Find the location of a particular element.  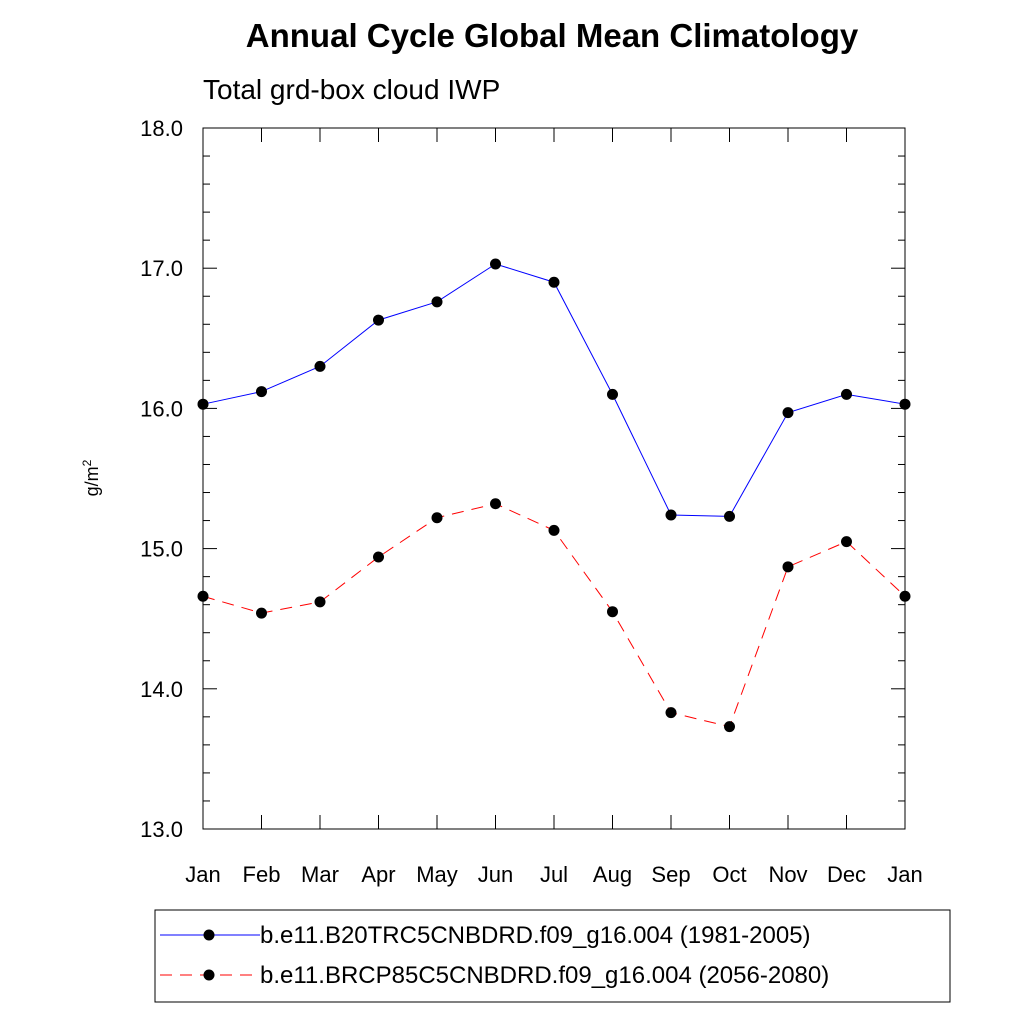

y-tick-label: 13.0 is located at coordinates (161, 829).